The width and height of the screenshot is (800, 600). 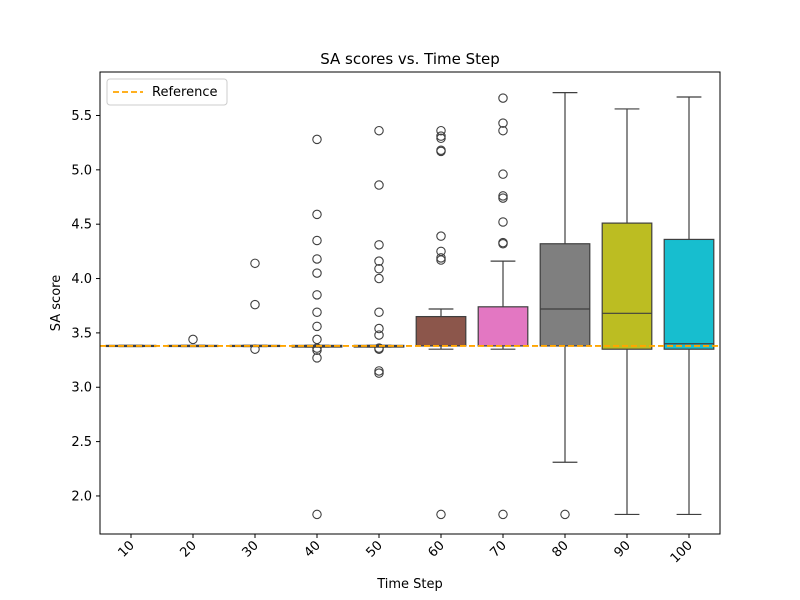 I want to click on legend-reference-label: Reference, so click(x=184, y=92).